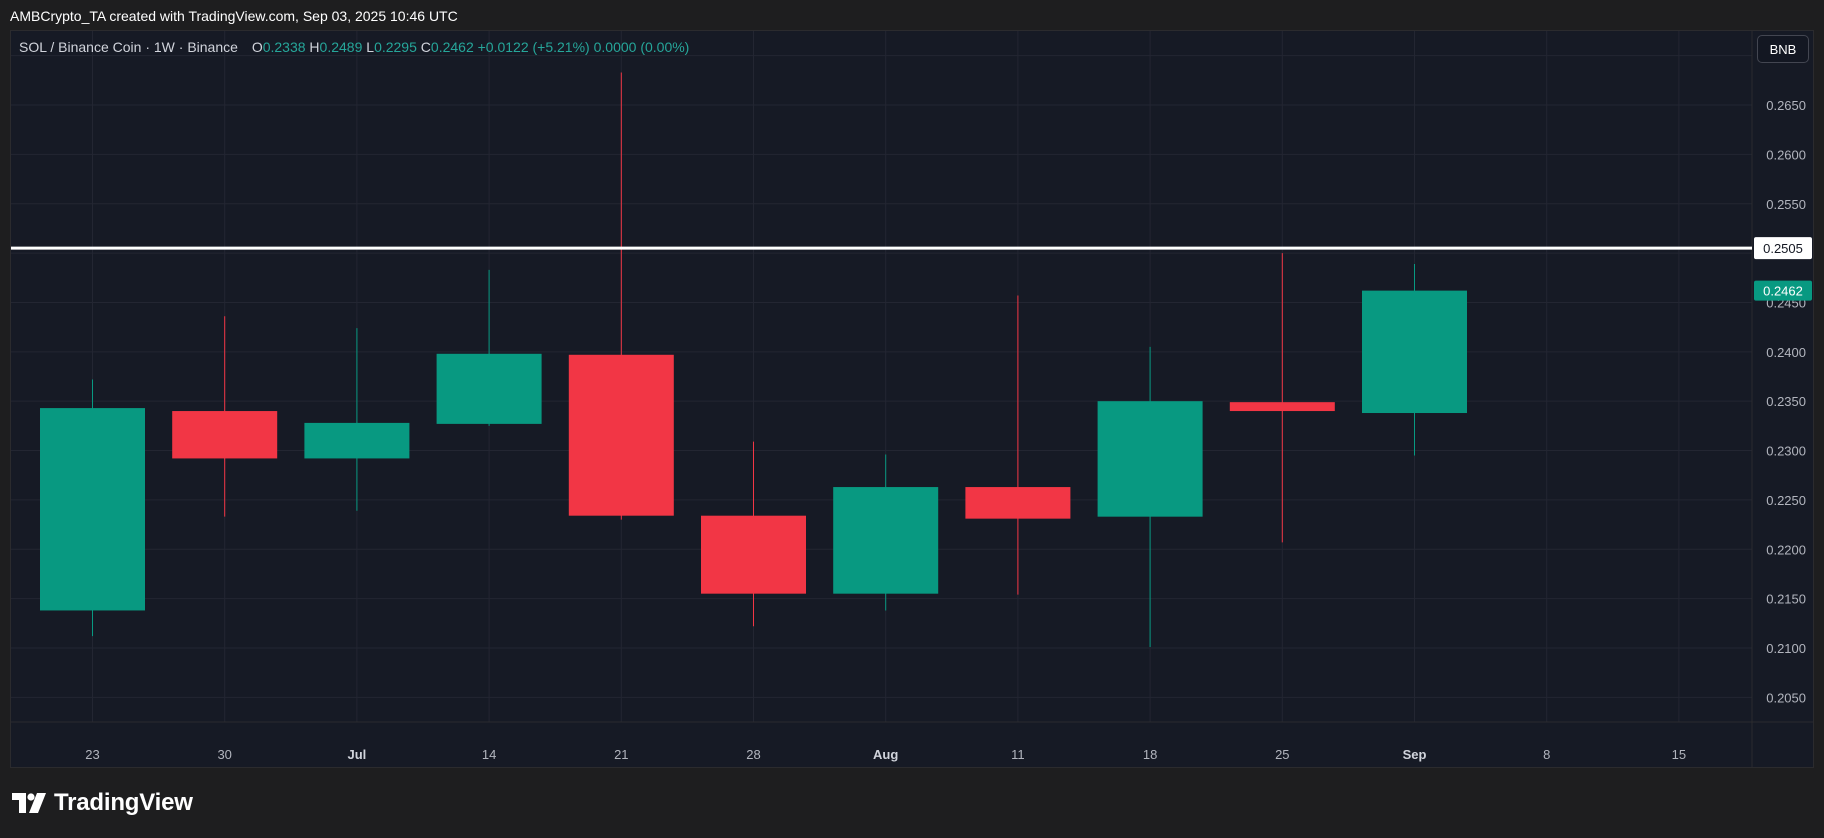 The height and width of the screenshot is (838, 1824). Describe the element at coordinates (1546, 754) in the screenshot. I see `x-tick-label: 8` at that location.